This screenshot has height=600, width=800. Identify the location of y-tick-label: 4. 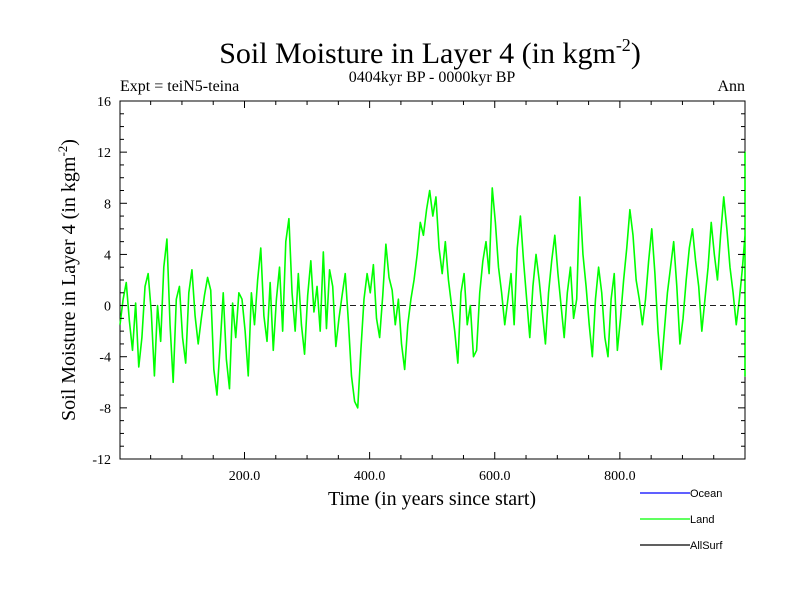
(107, 255).